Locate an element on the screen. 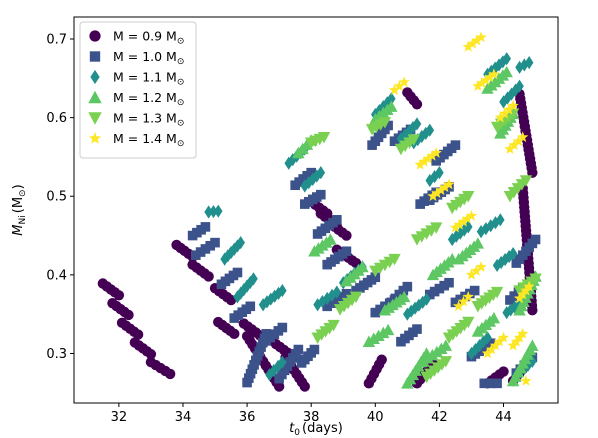 This screenshot has height=438, width=598. y-tick-label: 0.5 is located at coordinates (56, 197).